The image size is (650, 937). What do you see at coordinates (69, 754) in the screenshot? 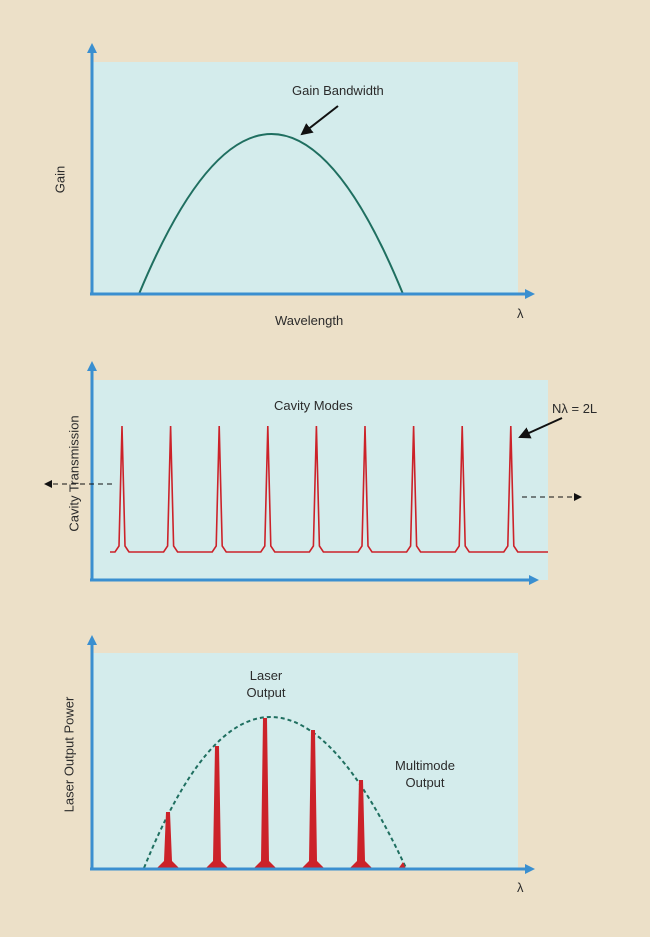
I see `laser-output-power-axis-label: Laser Output Power` at bounding box center [69, 754].